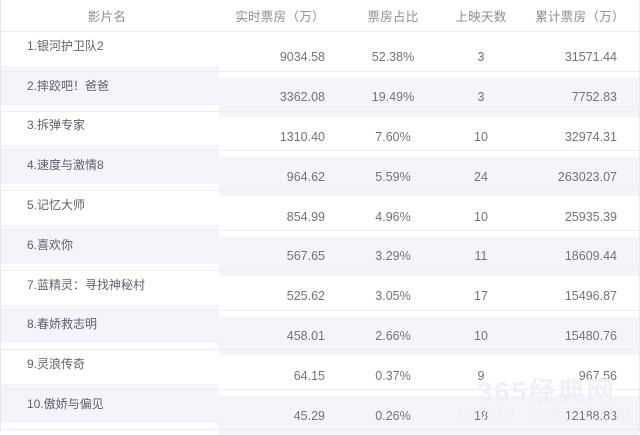 The width and height of the screenshot is (640, 435). I want to click on table-row: 5.记忆大师 854.99 4.96% 10 25935.39, so click(320, 210).